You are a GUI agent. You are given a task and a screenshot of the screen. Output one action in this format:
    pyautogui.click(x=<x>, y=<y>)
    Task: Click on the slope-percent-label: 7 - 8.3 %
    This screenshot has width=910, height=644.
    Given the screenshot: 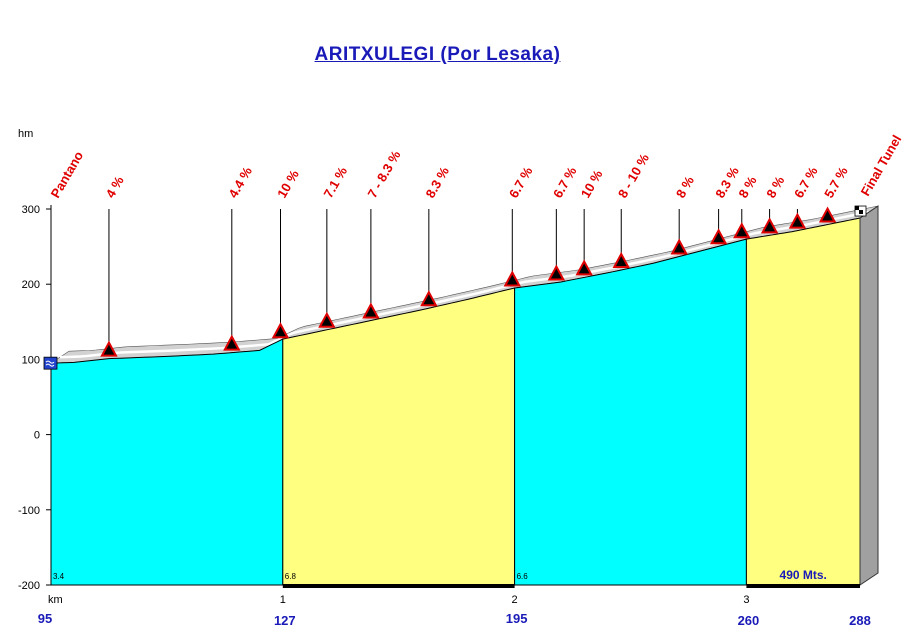 What is the action you would take?
    pyautogui.click(x=383, y=174)
    